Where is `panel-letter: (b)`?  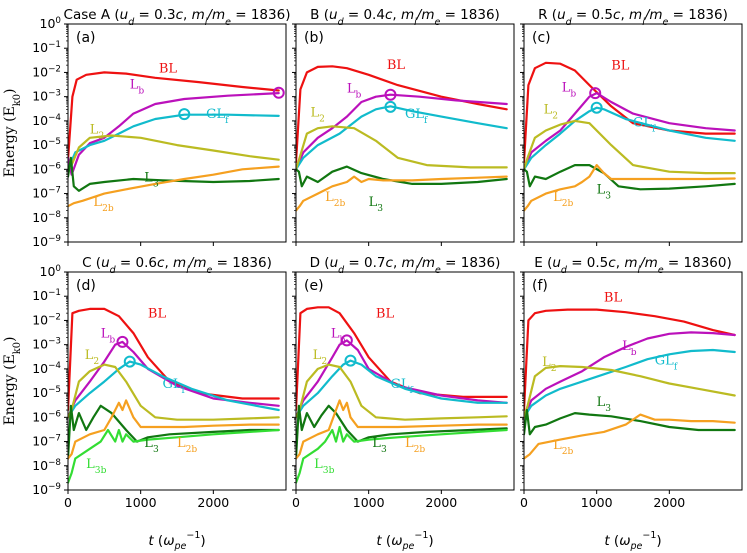
panel-letter: (b) is located at coordinates (314, 38).